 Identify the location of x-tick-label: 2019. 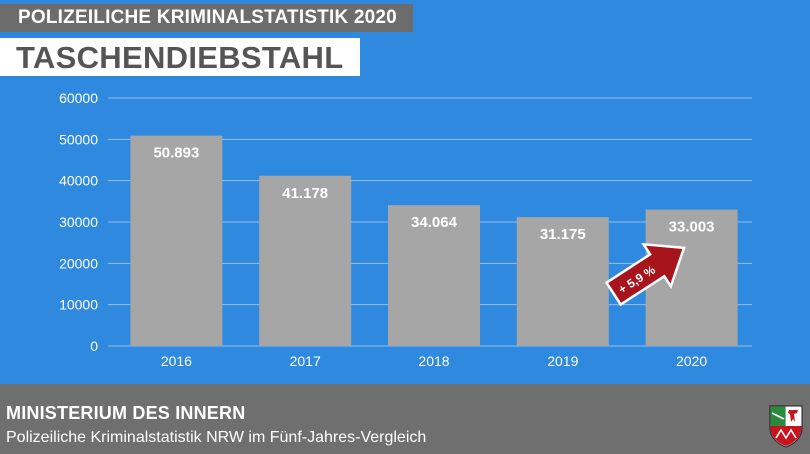
(562, 361).